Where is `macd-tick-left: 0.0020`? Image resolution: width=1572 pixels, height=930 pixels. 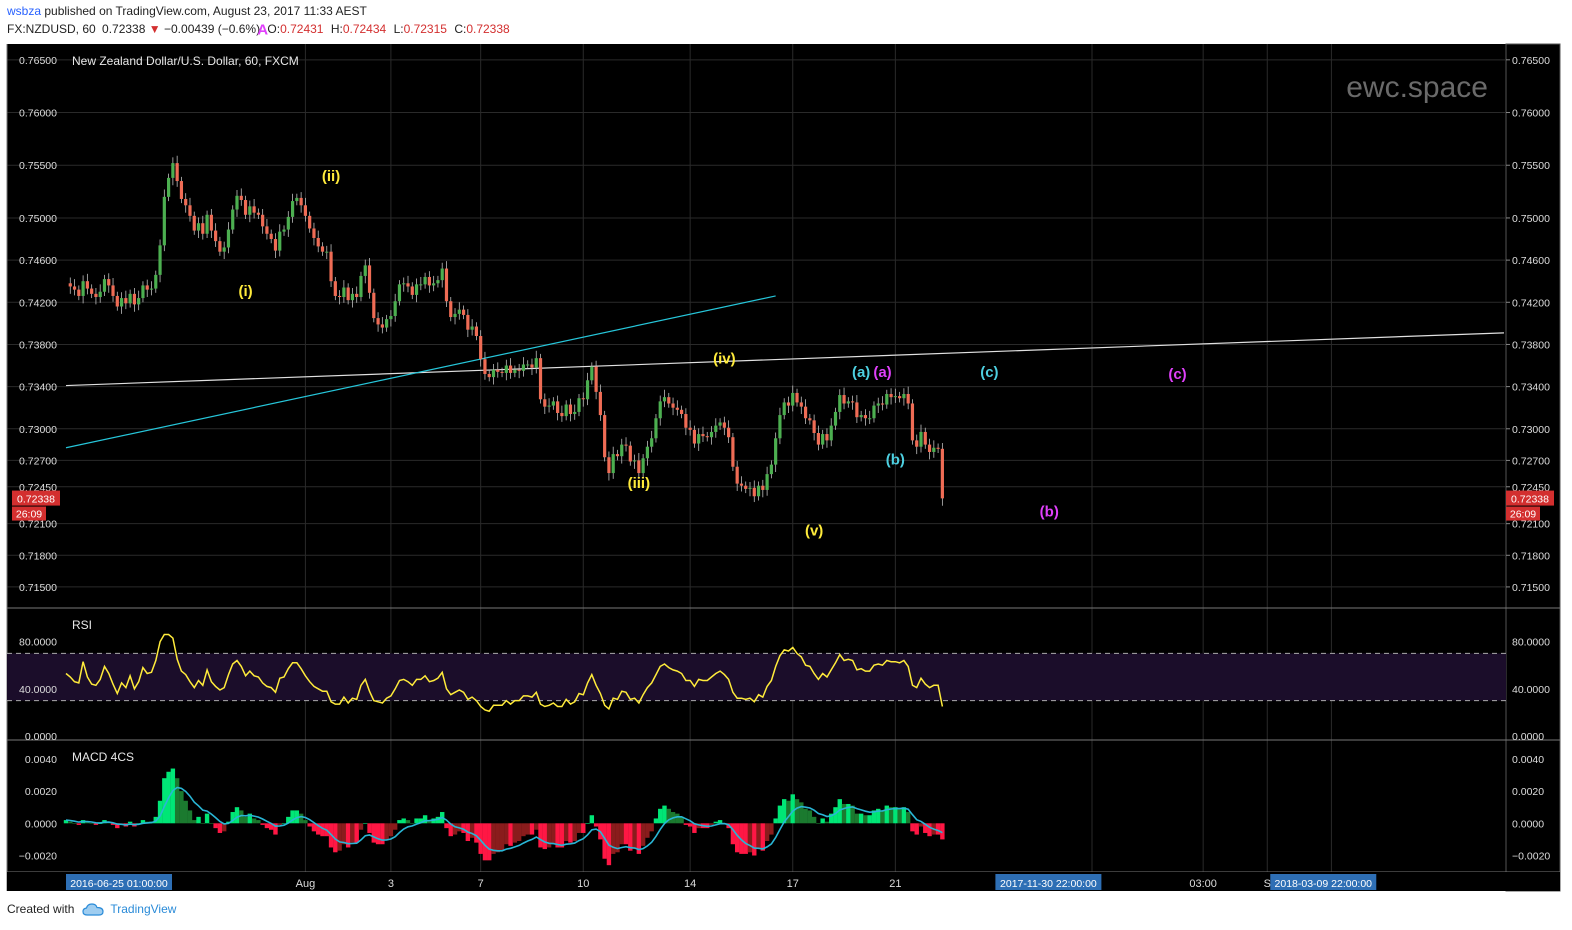
macd-tick-left: 0.0020 is located at coordinates (41, 792).